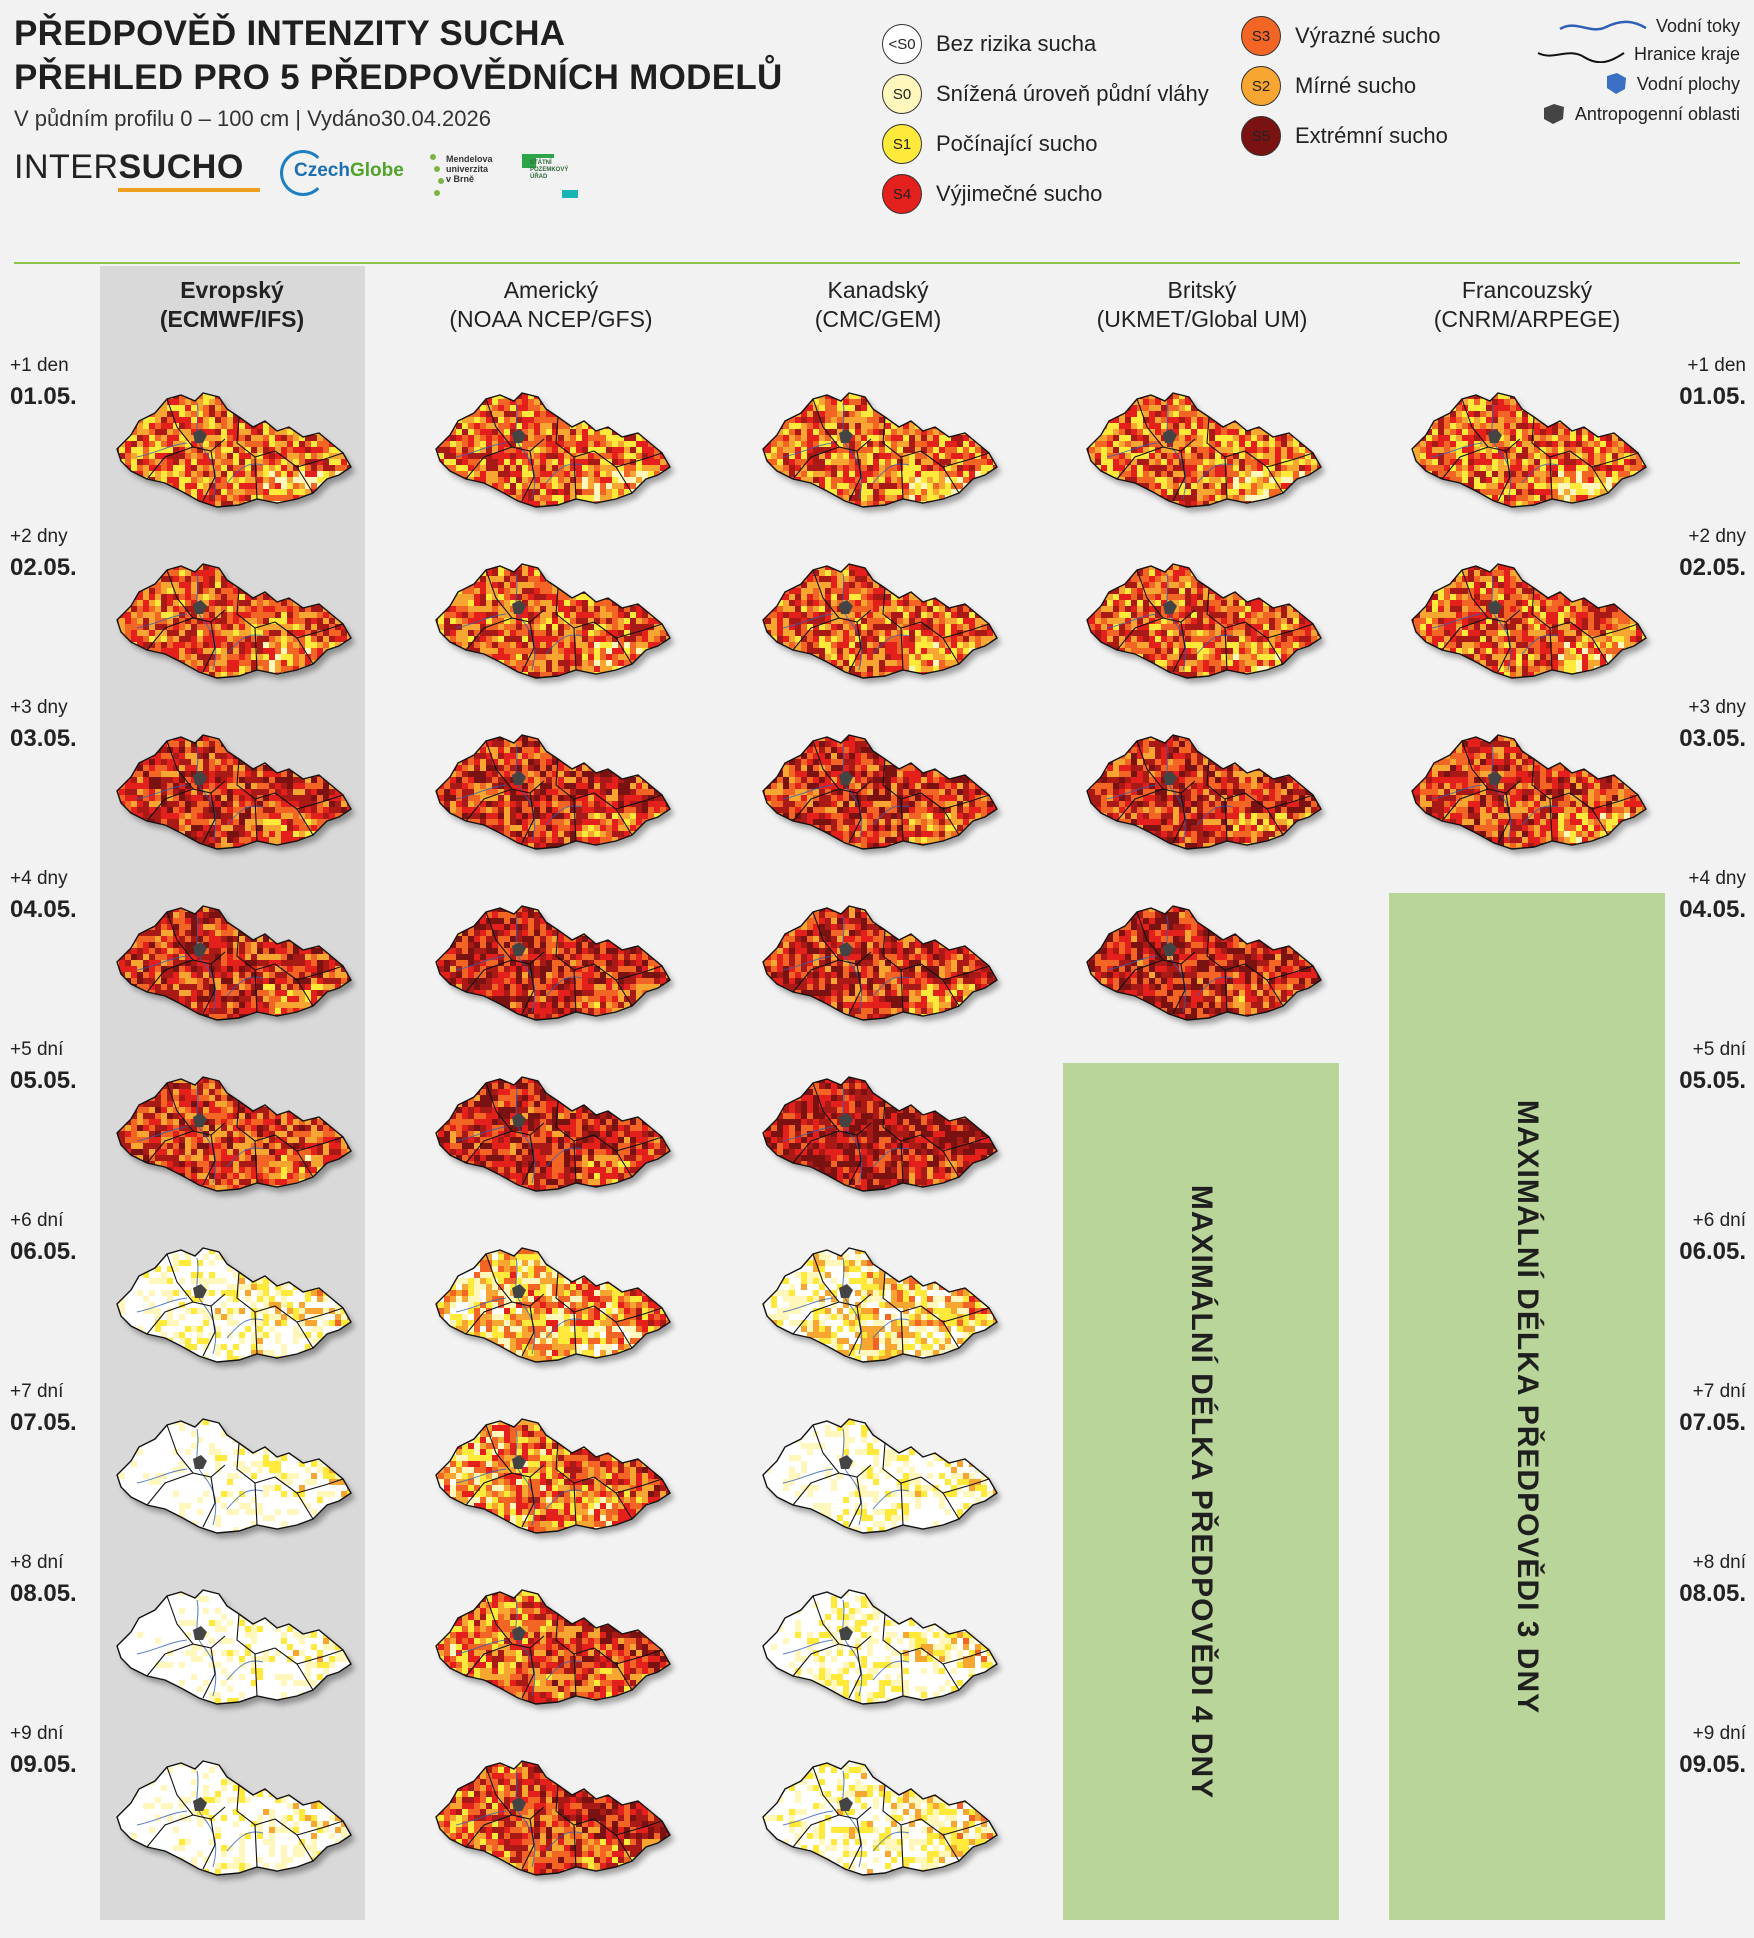 Image resolution: width=1754 pixels, height=1938 pixels. What do you see at coordinates (398, 78) in the screenshot?
I see `page-title-line-2: PŘEHLED PRO 5 PŘEDPOVĚDNÍCH MODELŮ` at bounding box center [398, 78].